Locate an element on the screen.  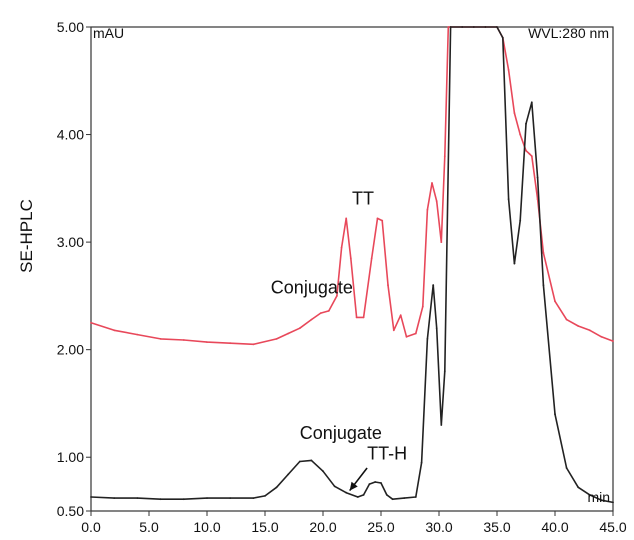
x-tick-label: 25.0 is located at coordinates (380, 527).